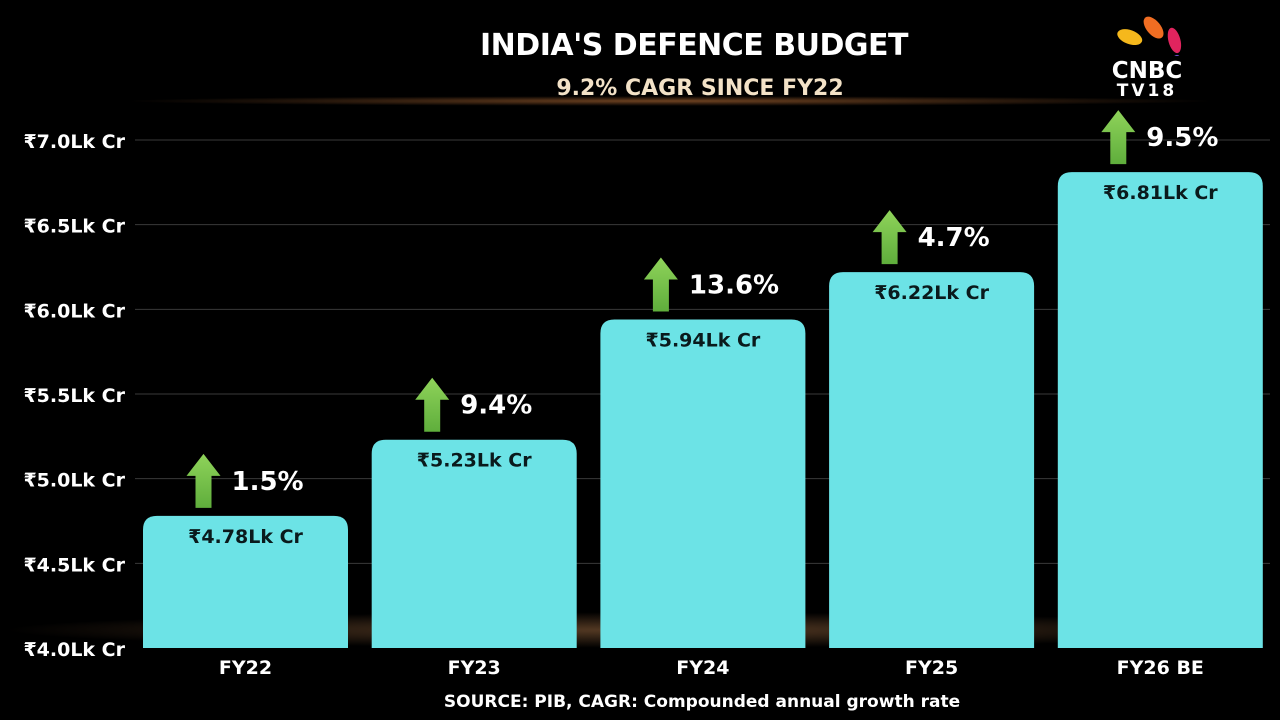 The height and width of the screenshot is (720, 1280). I want to click on y-tick-label: ₹4.0Lk Cr, so click(74, 650).